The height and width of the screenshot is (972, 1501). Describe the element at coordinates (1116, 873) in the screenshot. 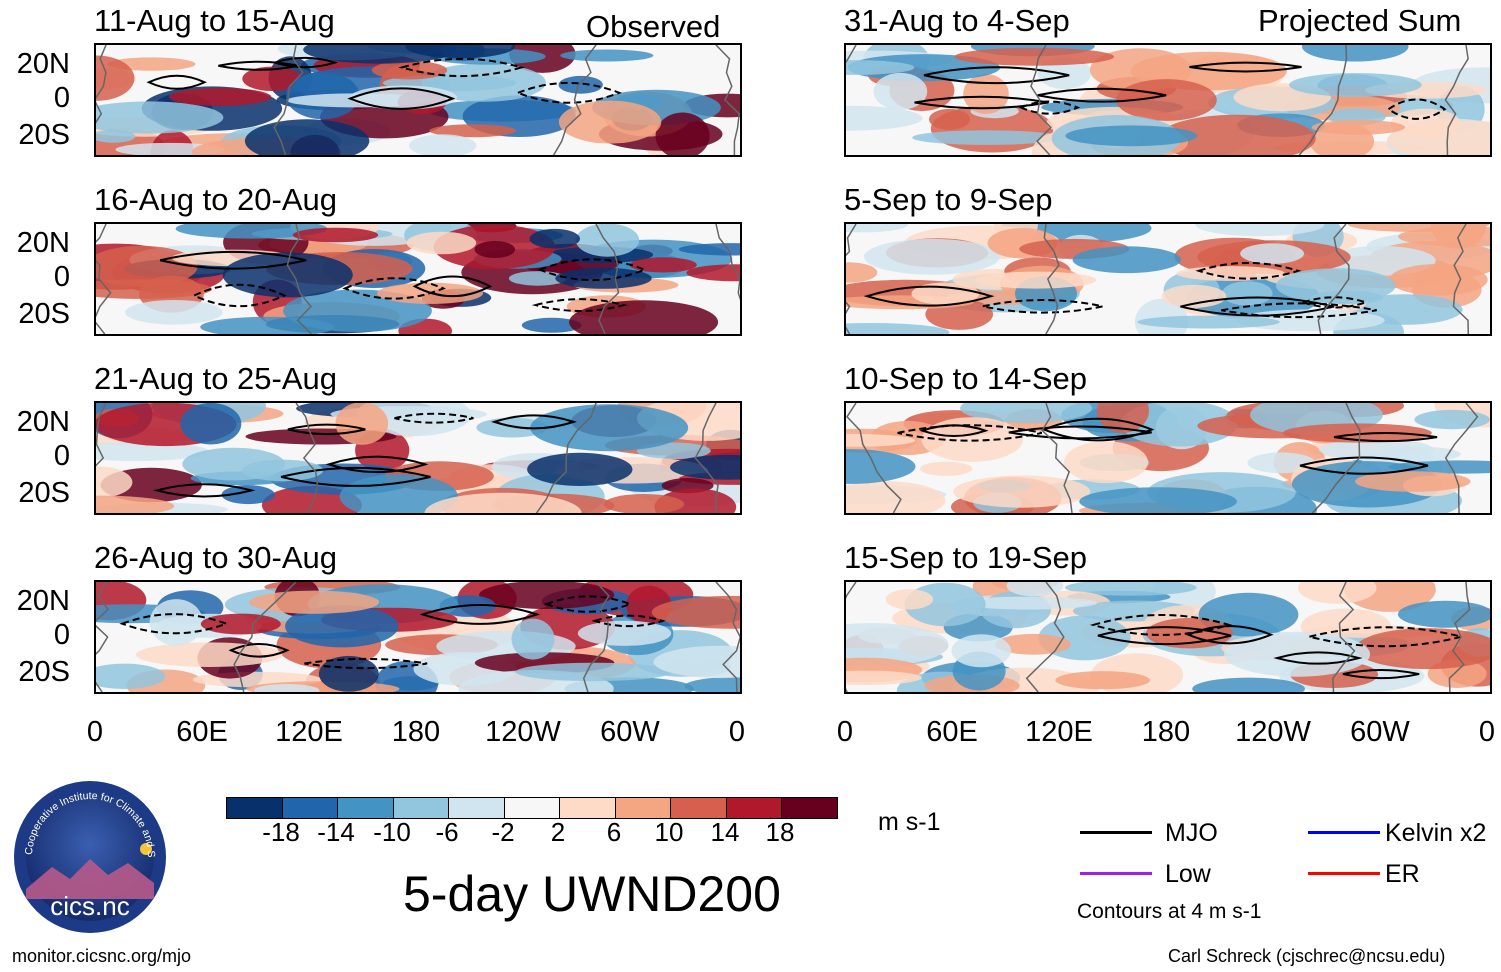

I see `legend-line-low` at that location.